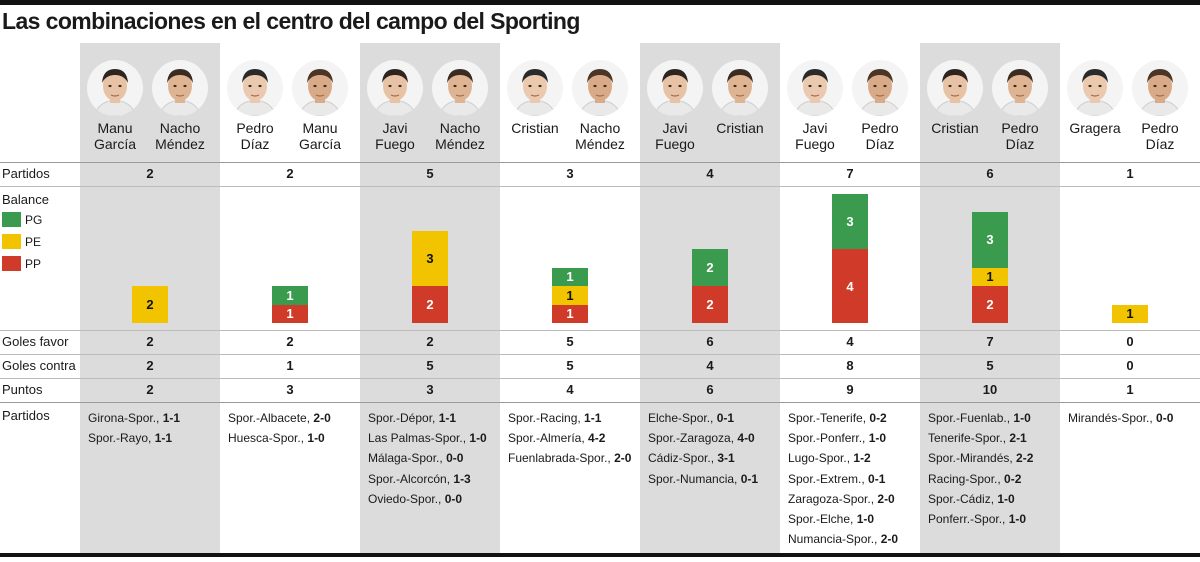 The image size is (1200, 562). I want to click on match-item: Spor.-Albacete, 2-0, so click(297, 418).